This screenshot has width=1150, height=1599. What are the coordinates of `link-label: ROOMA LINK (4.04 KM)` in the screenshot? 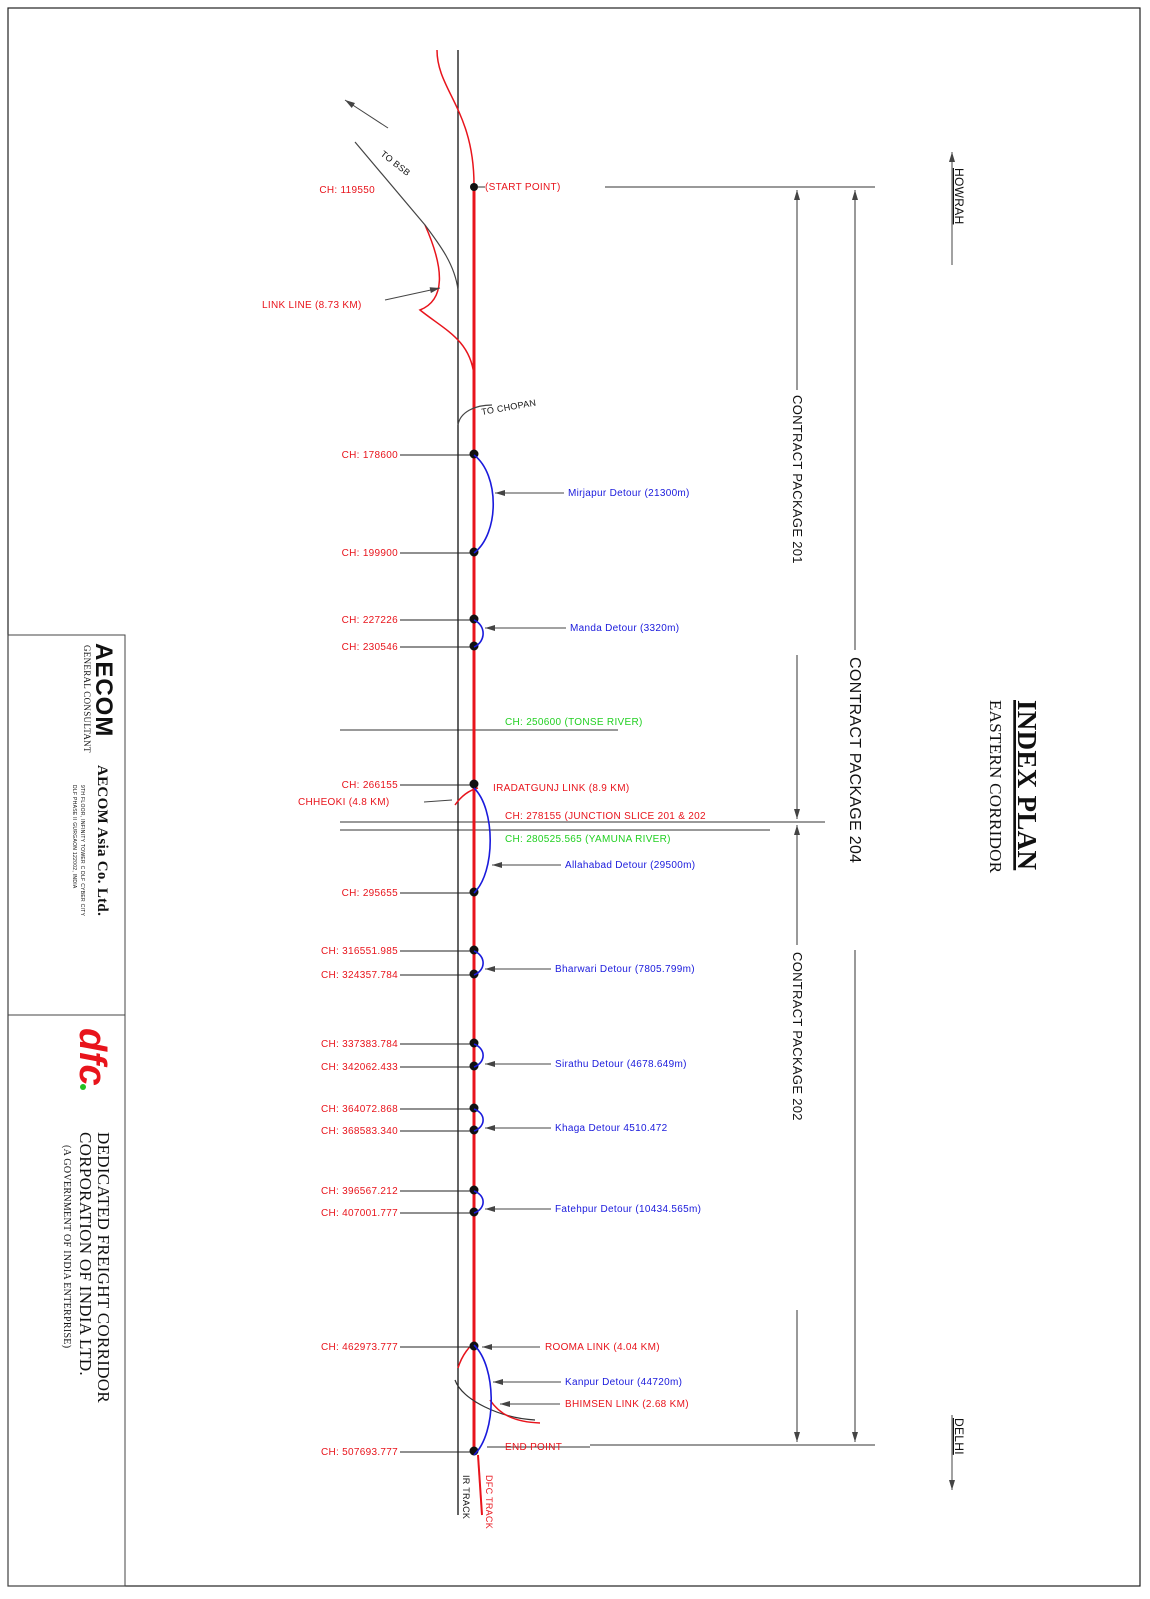 It's located at (602, 1347).